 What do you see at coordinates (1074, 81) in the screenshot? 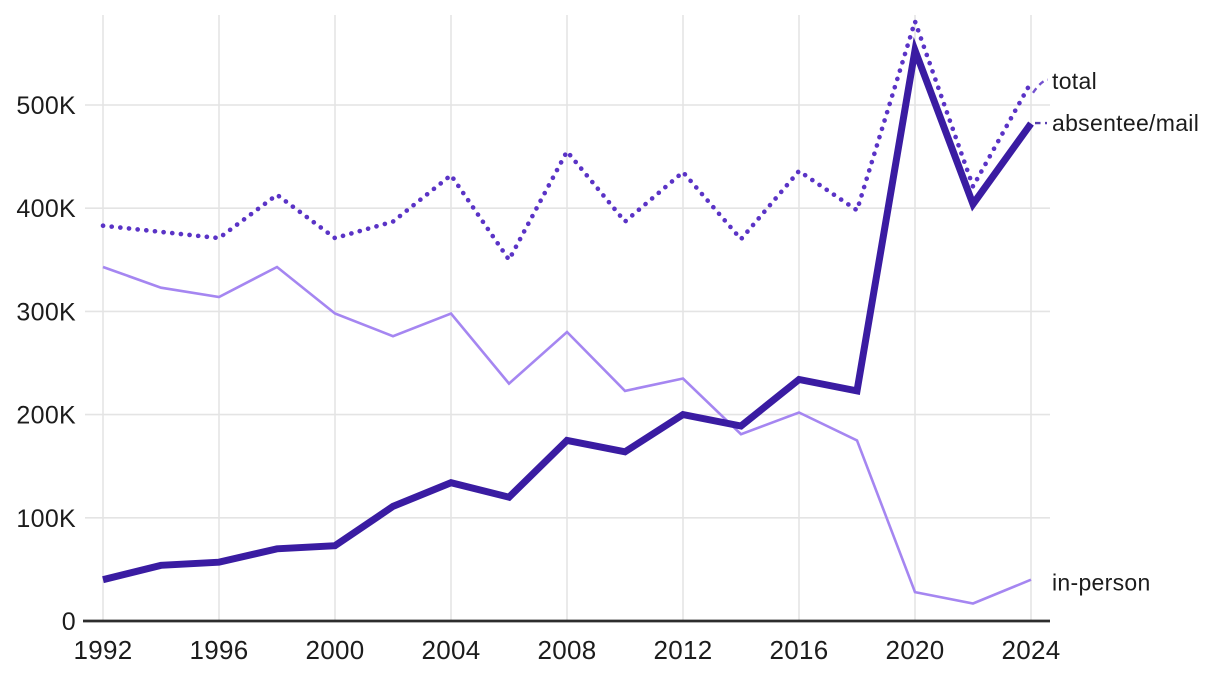
I see `series-label-total: total` at bounding box center [1074, 81].